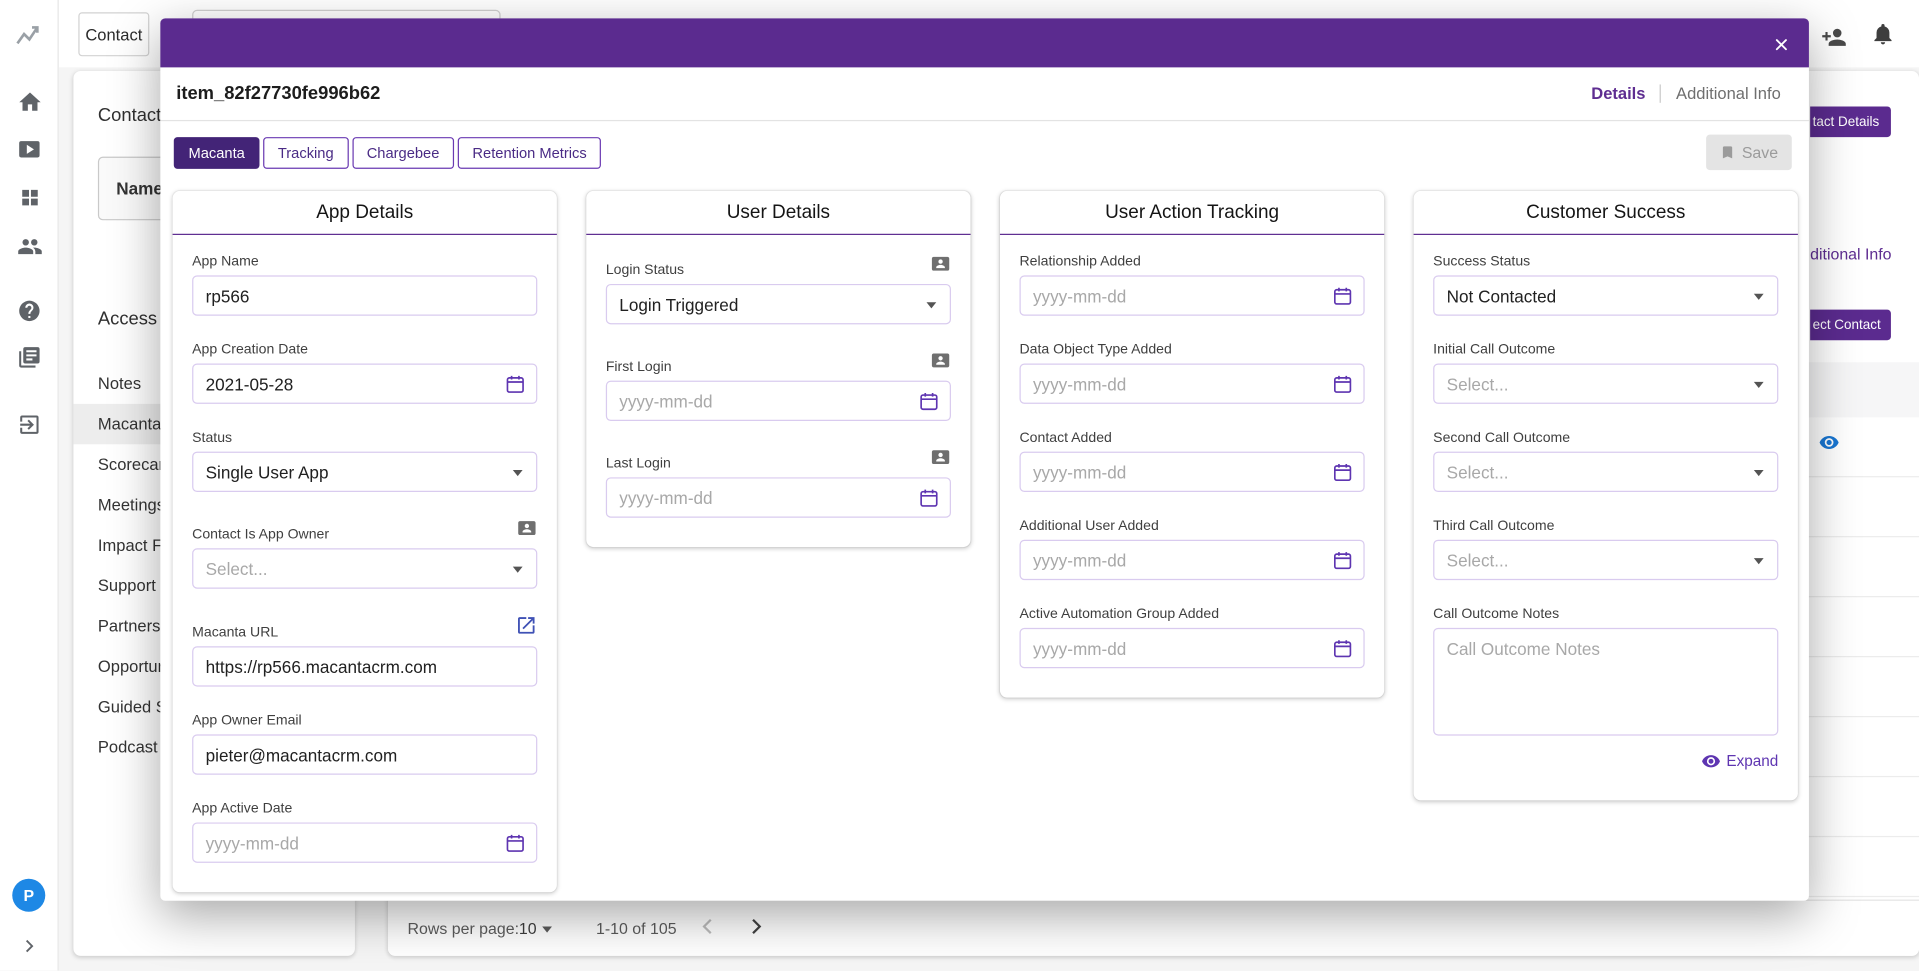  What do you see at coordinates (1178, 648) in the screenshot?
I see `active-automation-group-added-input` at bounding box center [1178, 648].